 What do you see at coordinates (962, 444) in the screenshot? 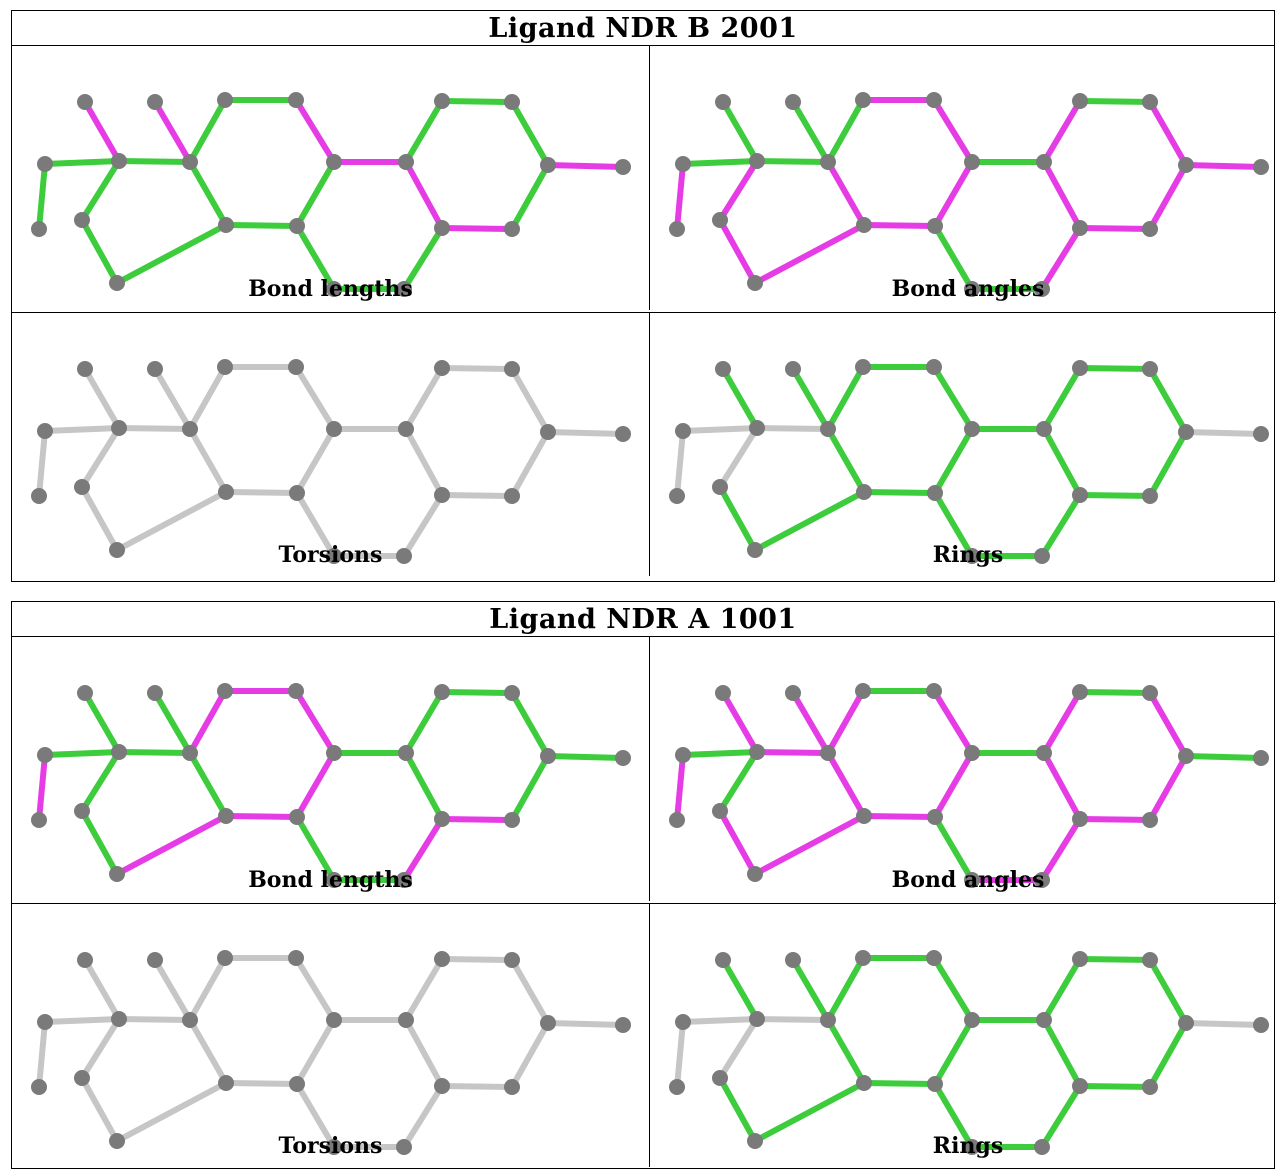
I see `view-rings: Rings` at bounding box center [962, 444].